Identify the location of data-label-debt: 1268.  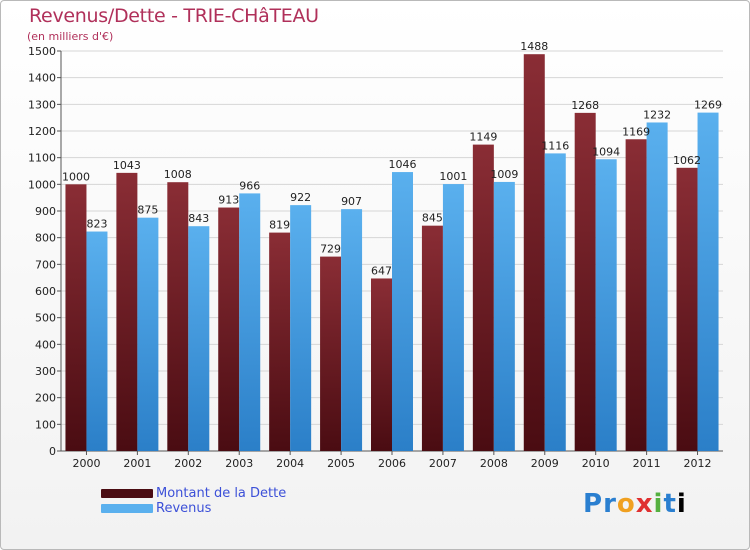
(585, 105).